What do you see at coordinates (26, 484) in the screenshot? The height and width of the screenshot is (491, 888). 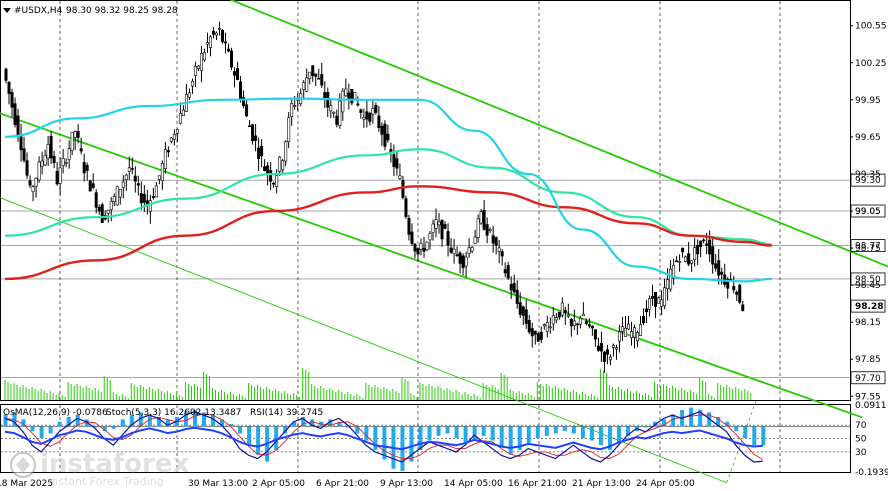 I see `time-tick-label: 18 Mar 2025` at bounding box center [26, 484].